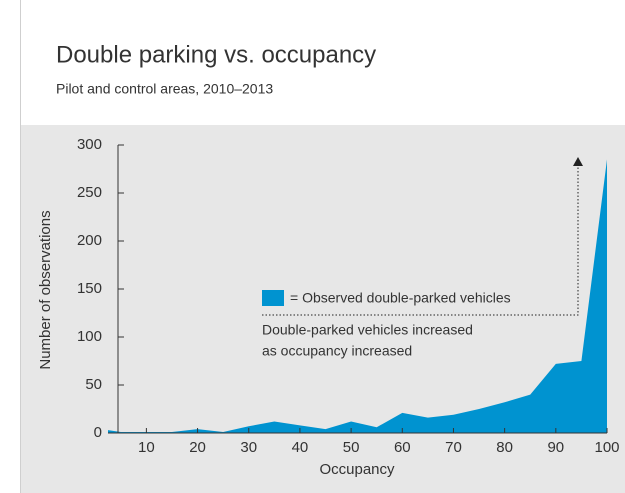  What do you see at coordinates (402, 447) in the screenshot?
I see `x-tick-label: 60` at bounding box center [402, 447].